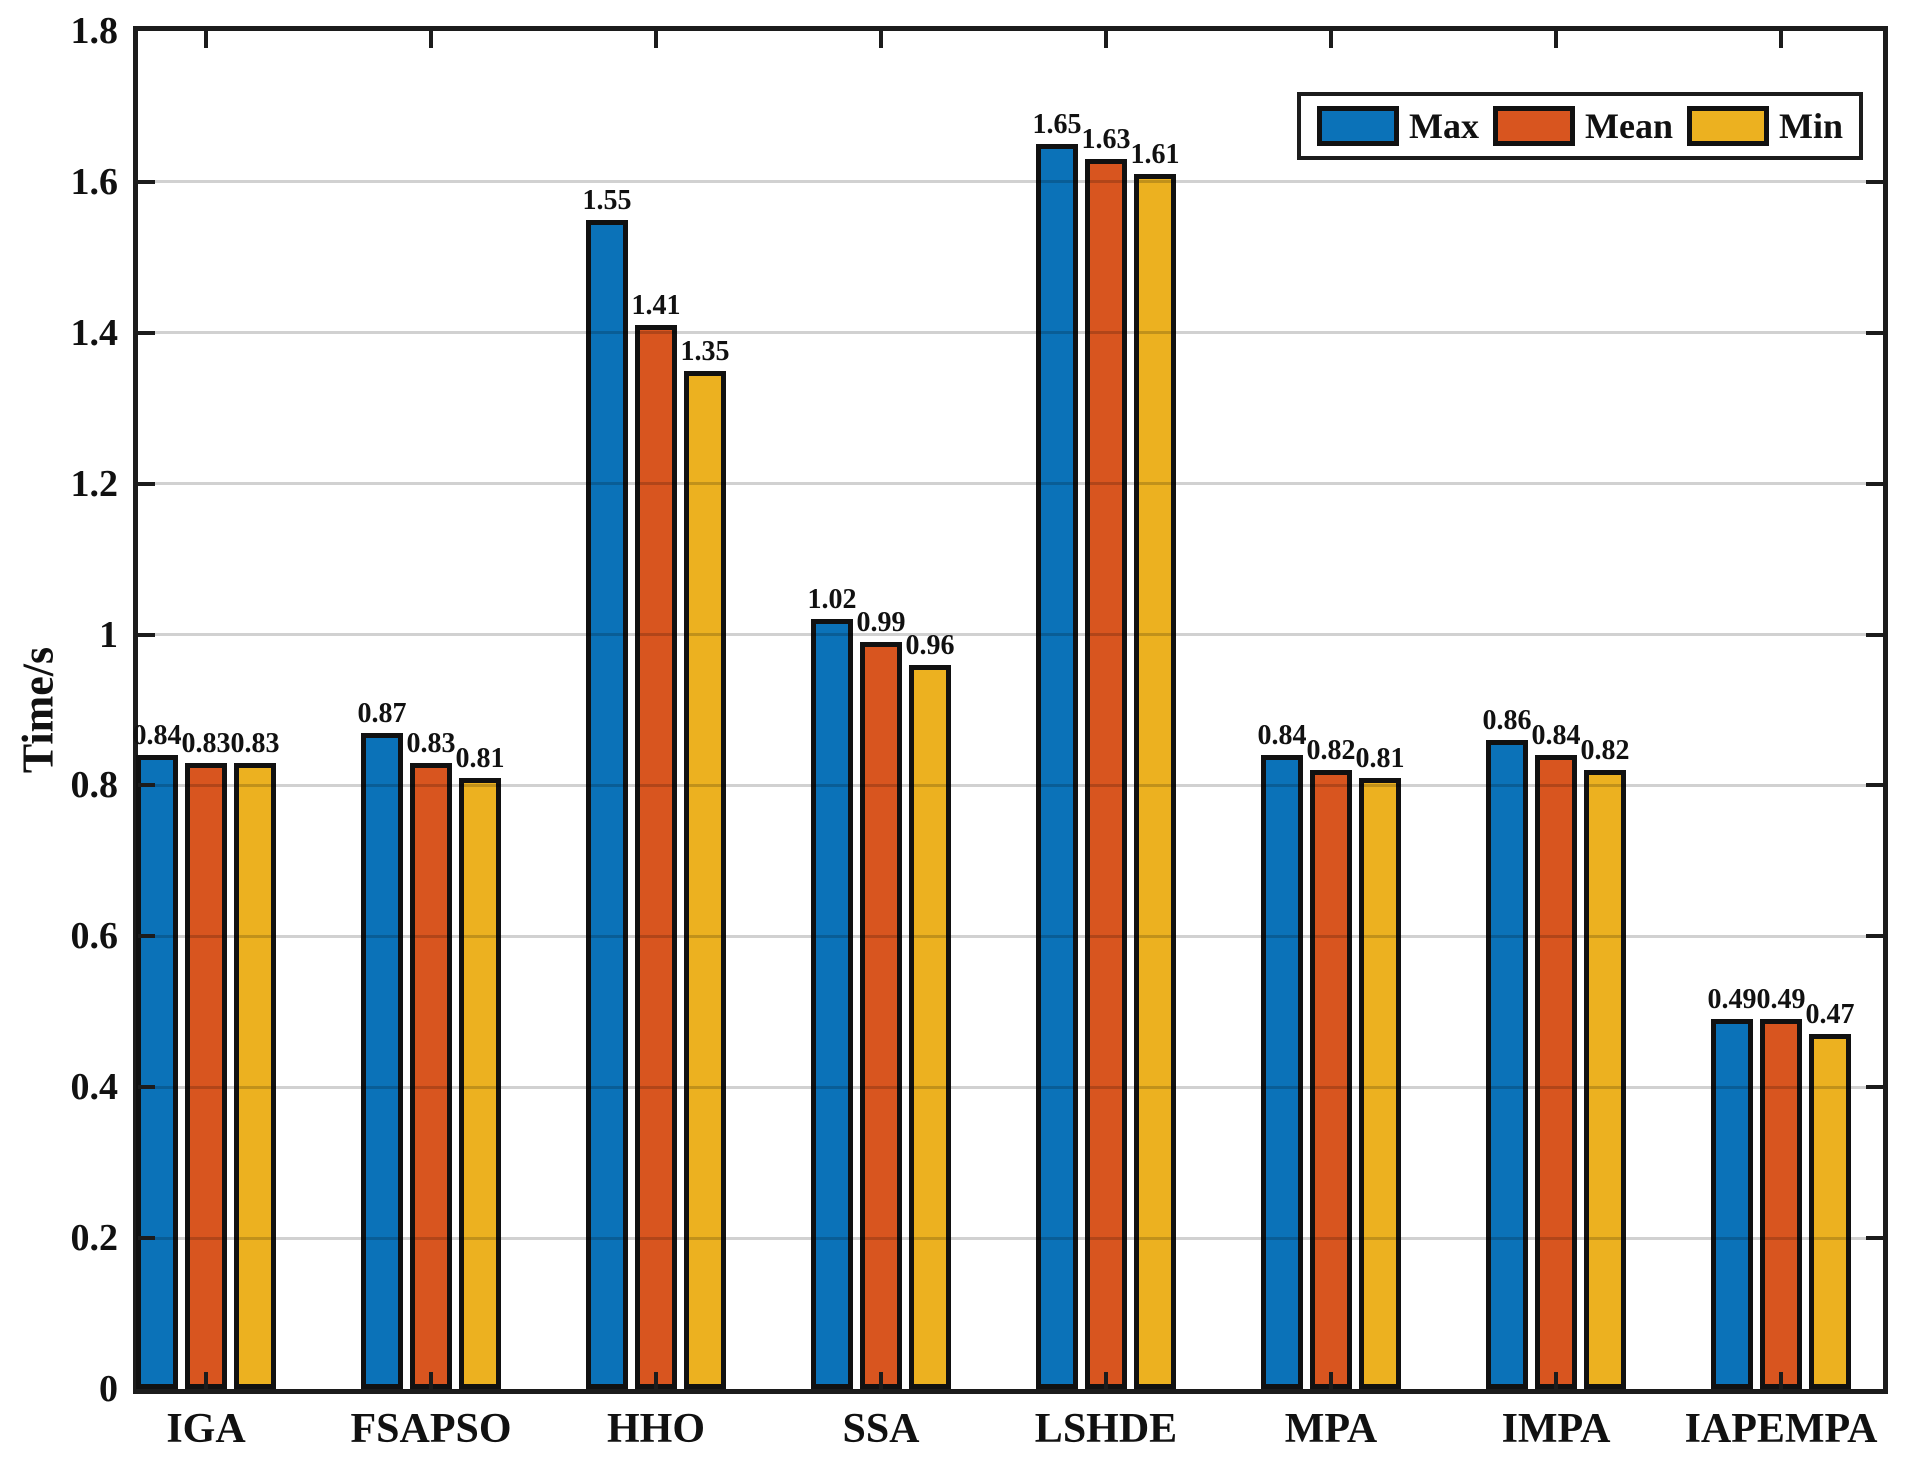 The image size is (1913, 1462). I want to click on bar-max-fsapso, so click(382, 1060).